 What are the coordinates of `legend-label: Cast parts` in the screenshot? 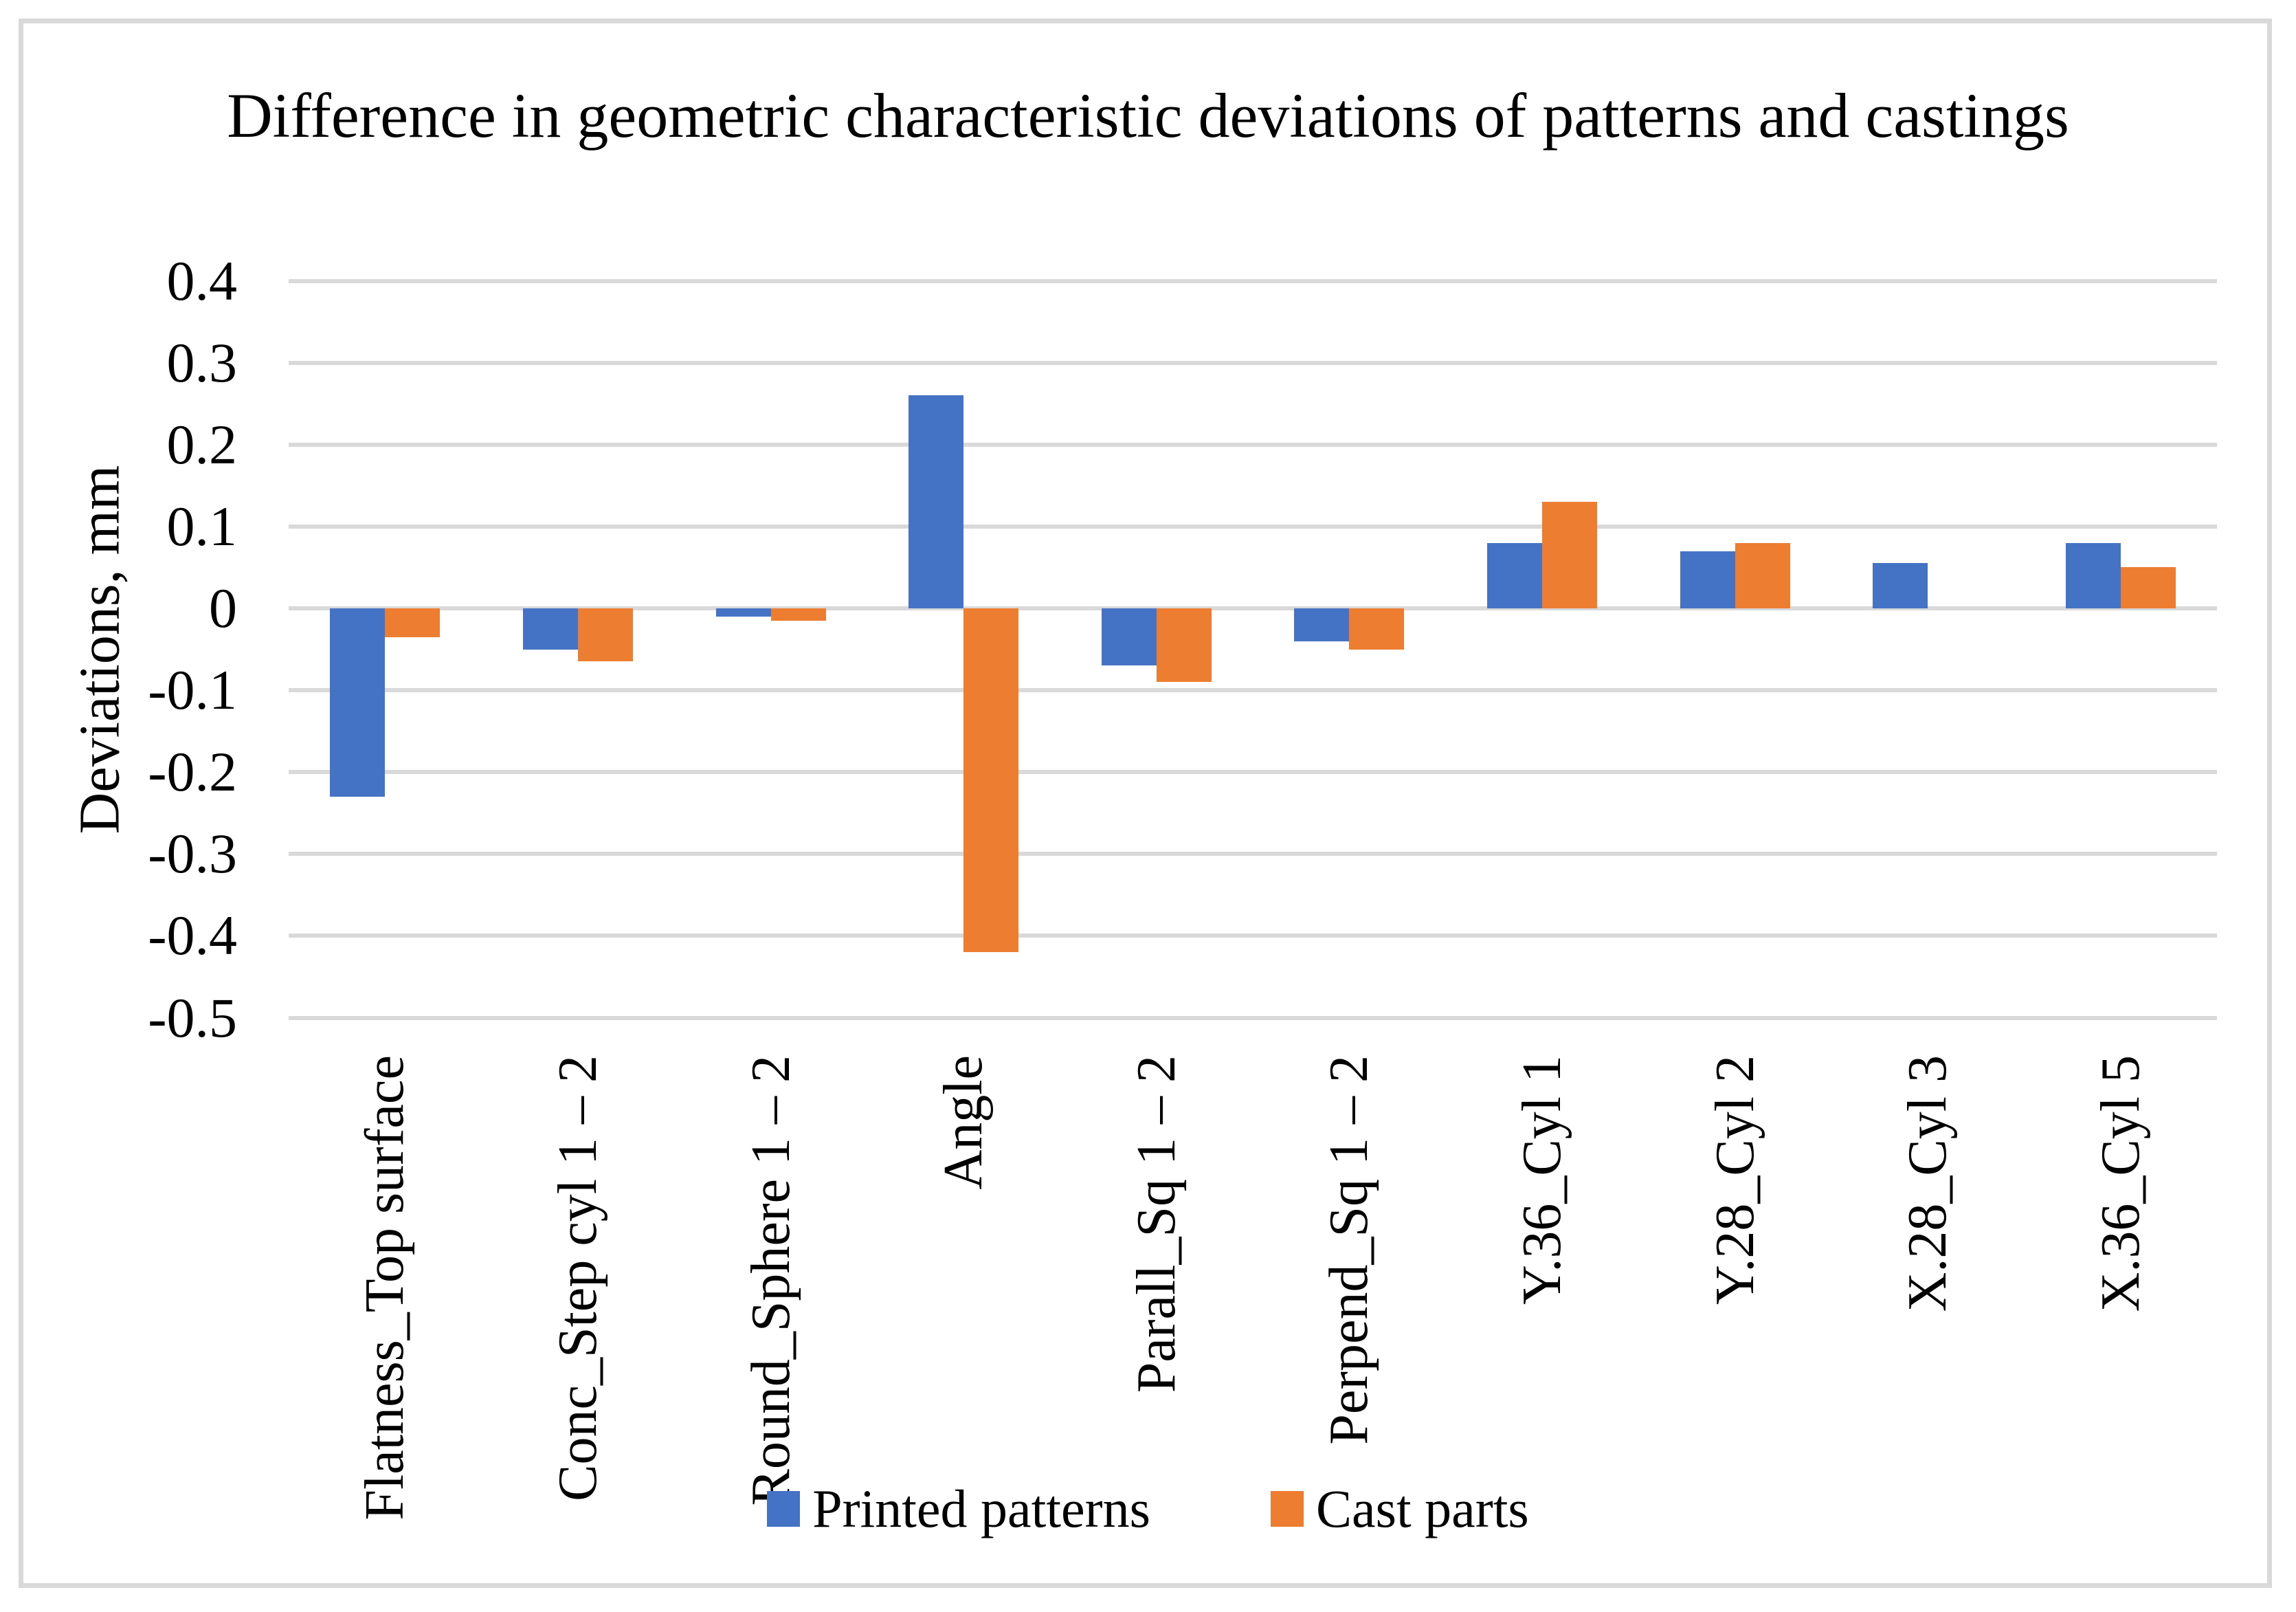 It's located at (1422, 1508).